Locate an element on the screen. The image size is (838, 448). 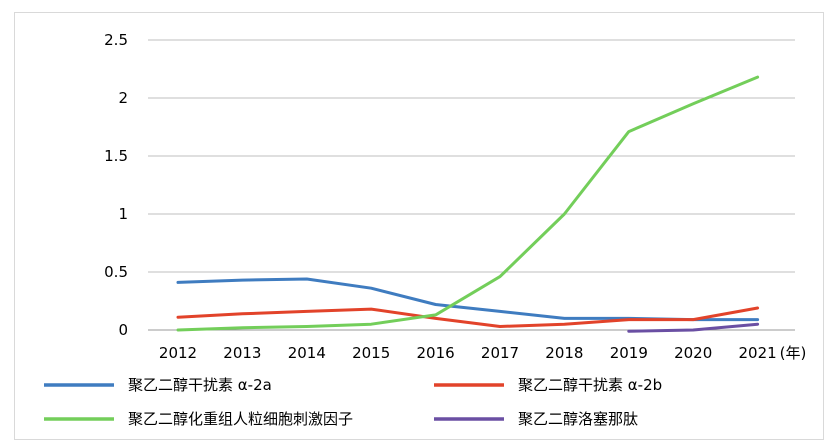
x-axis-unit-label: (年) is located at coordinates (793, 353).